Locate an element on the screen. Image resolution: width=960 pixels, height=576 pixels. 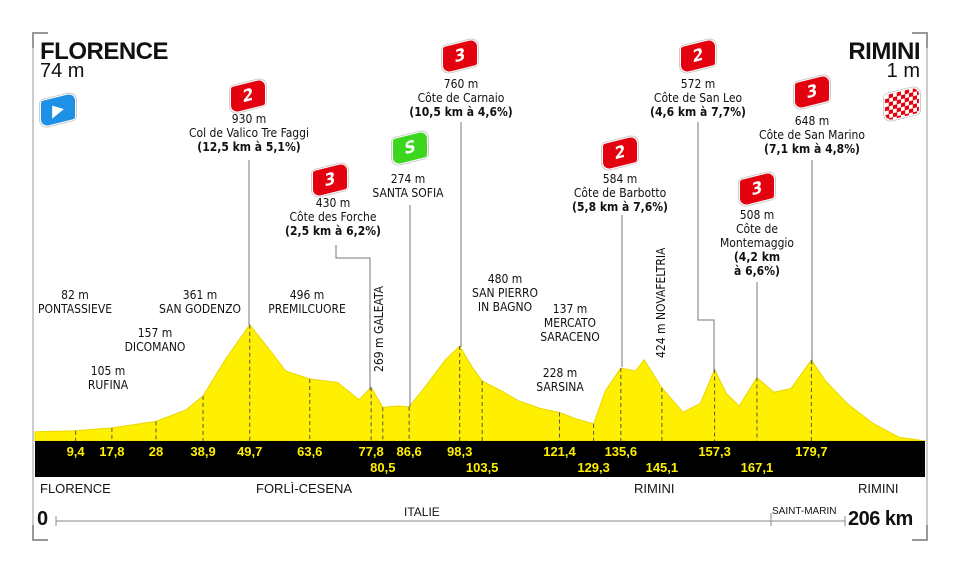
frame-corner is located at coordinates (920, 533).